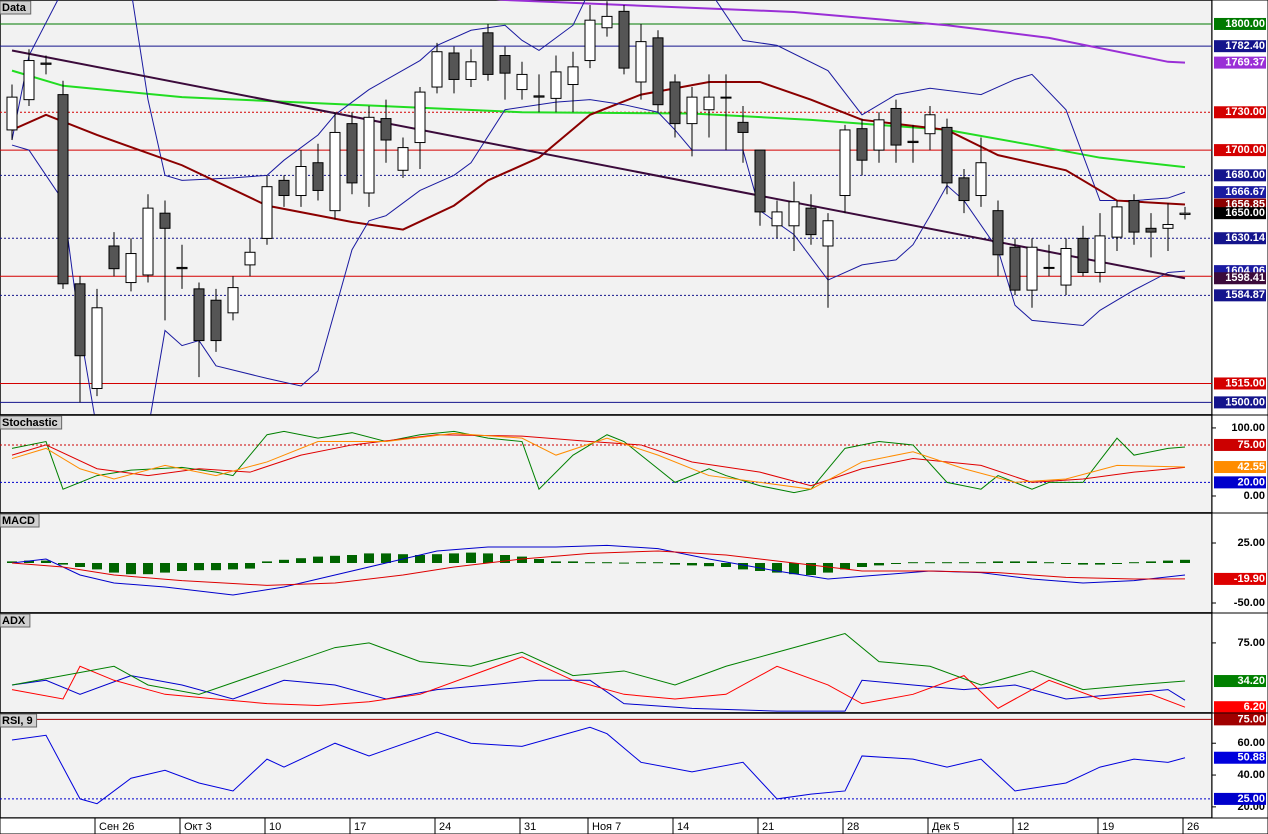 Image resolution: width=1268 pixels, height=834 pixels. Describe the element at coordinates (1193, 827) in the screenshot. I see `x-tick-label: 26` at that location.